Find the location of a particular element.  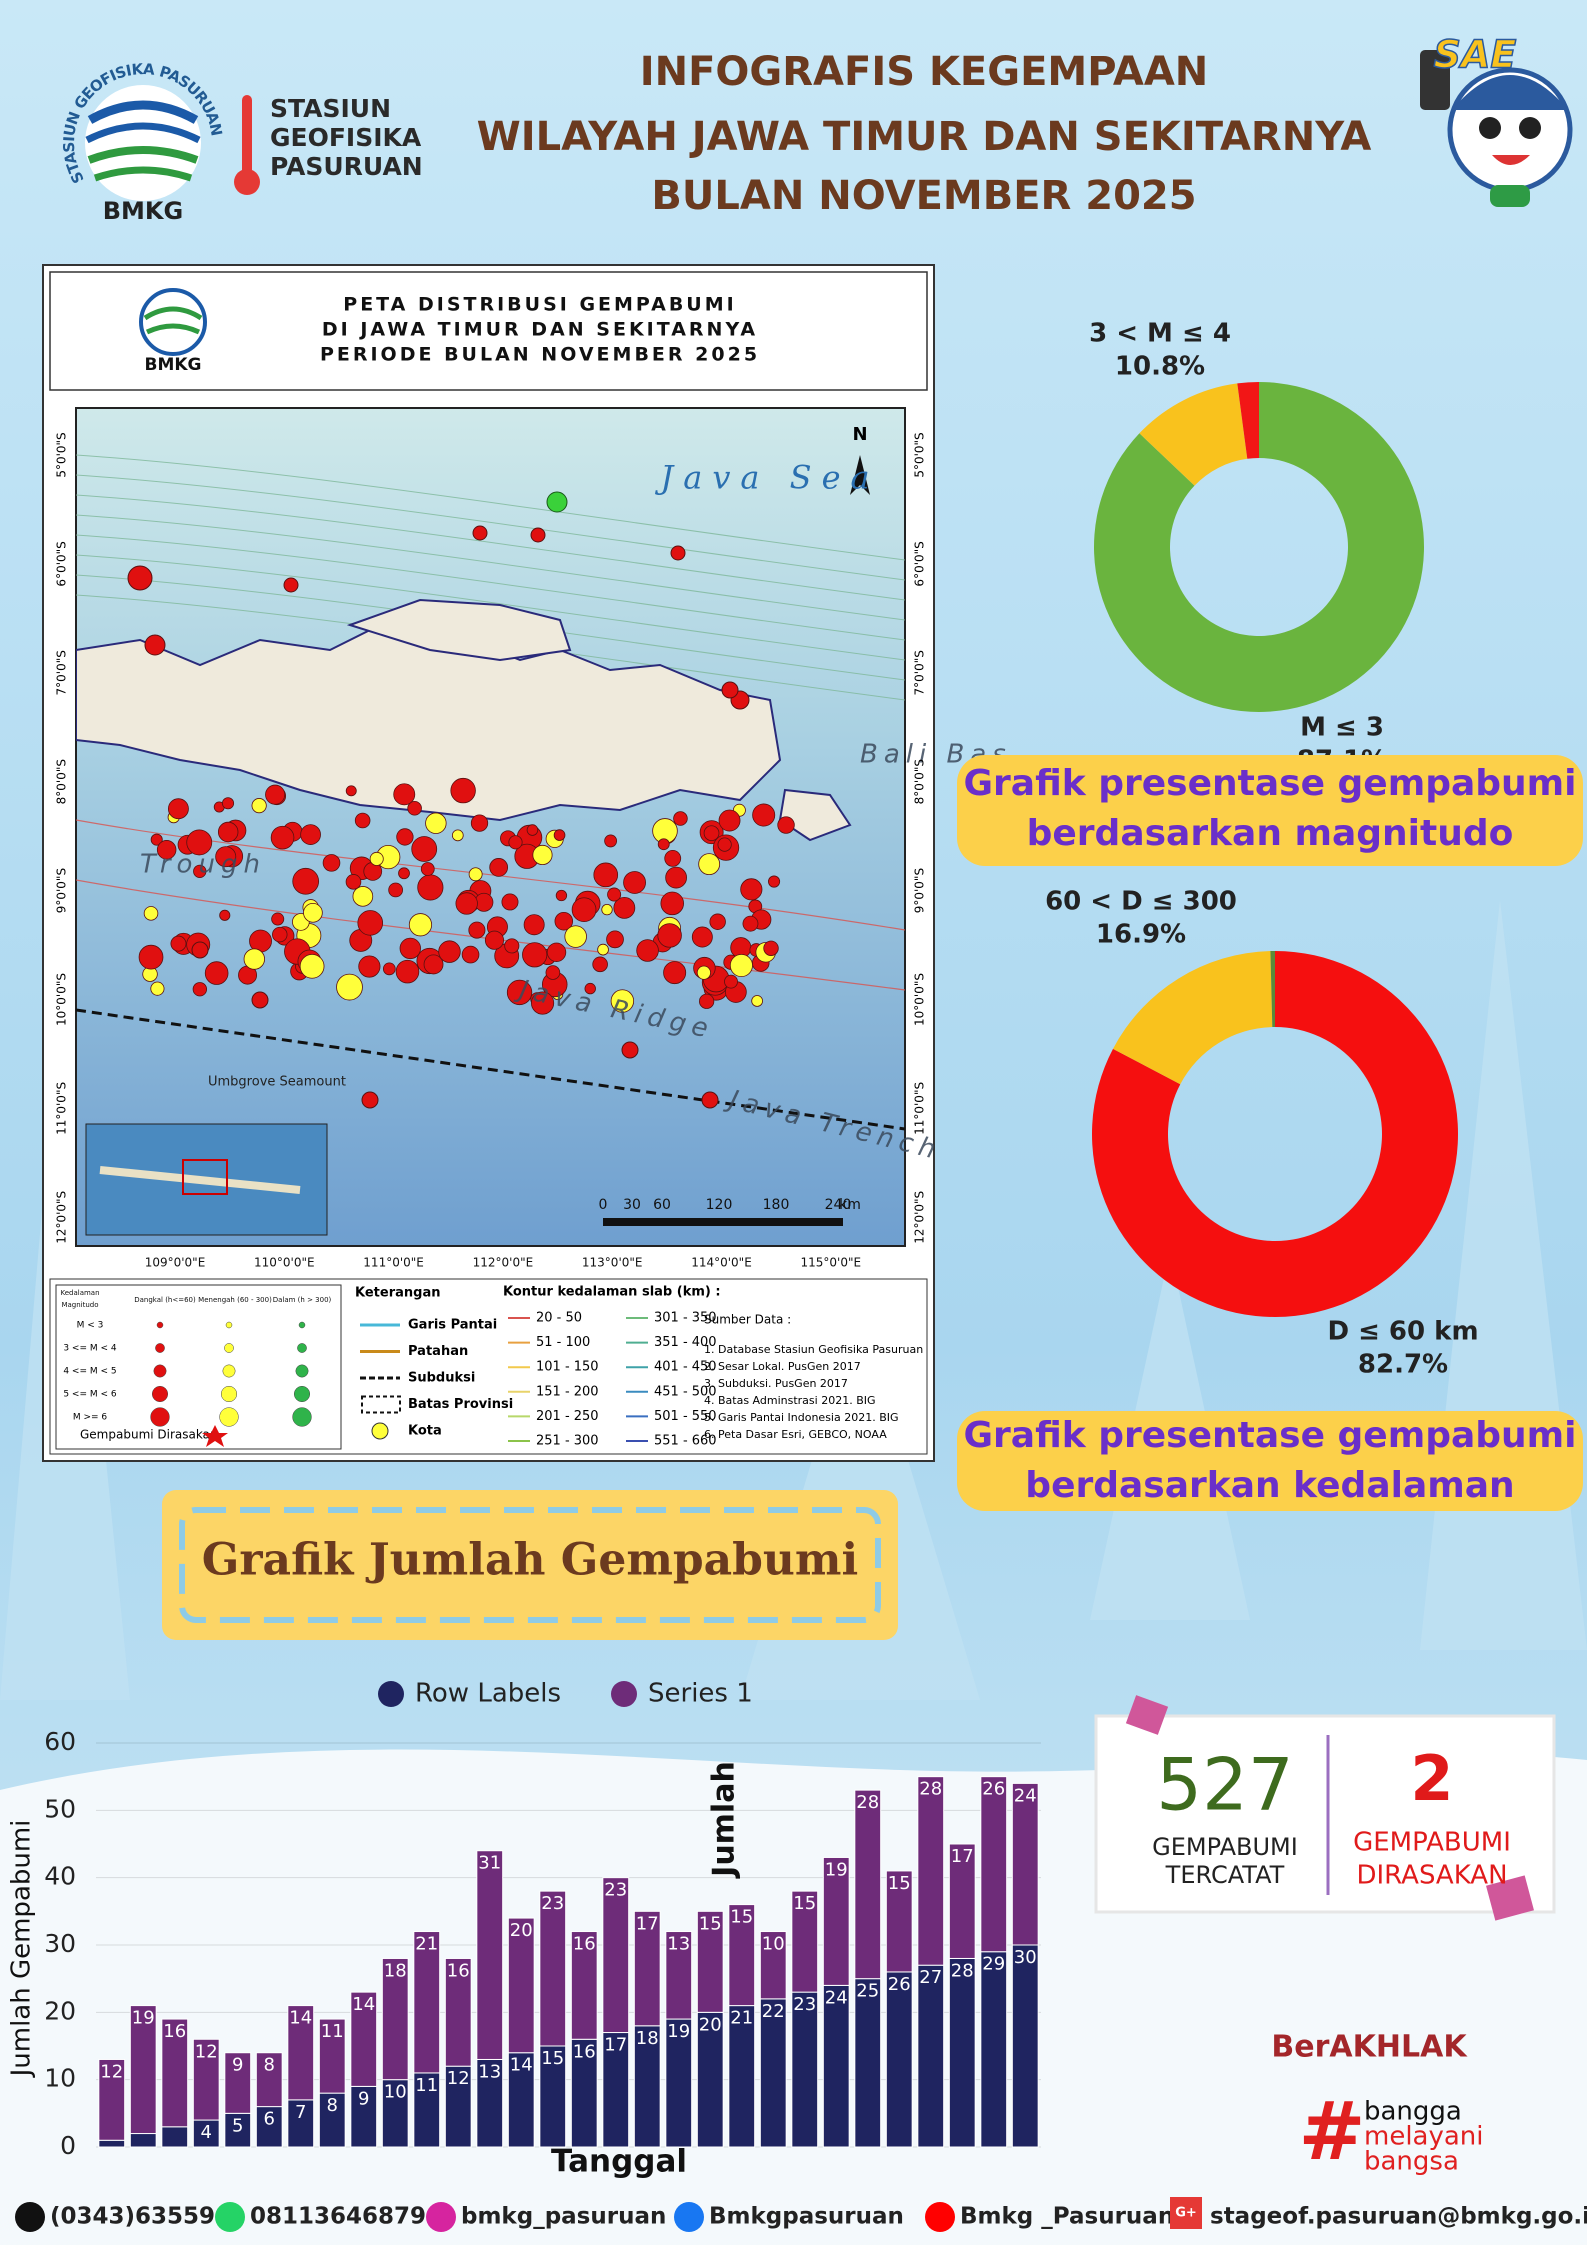

table-header: Kedalaman is located at coordinates (79, 1293).